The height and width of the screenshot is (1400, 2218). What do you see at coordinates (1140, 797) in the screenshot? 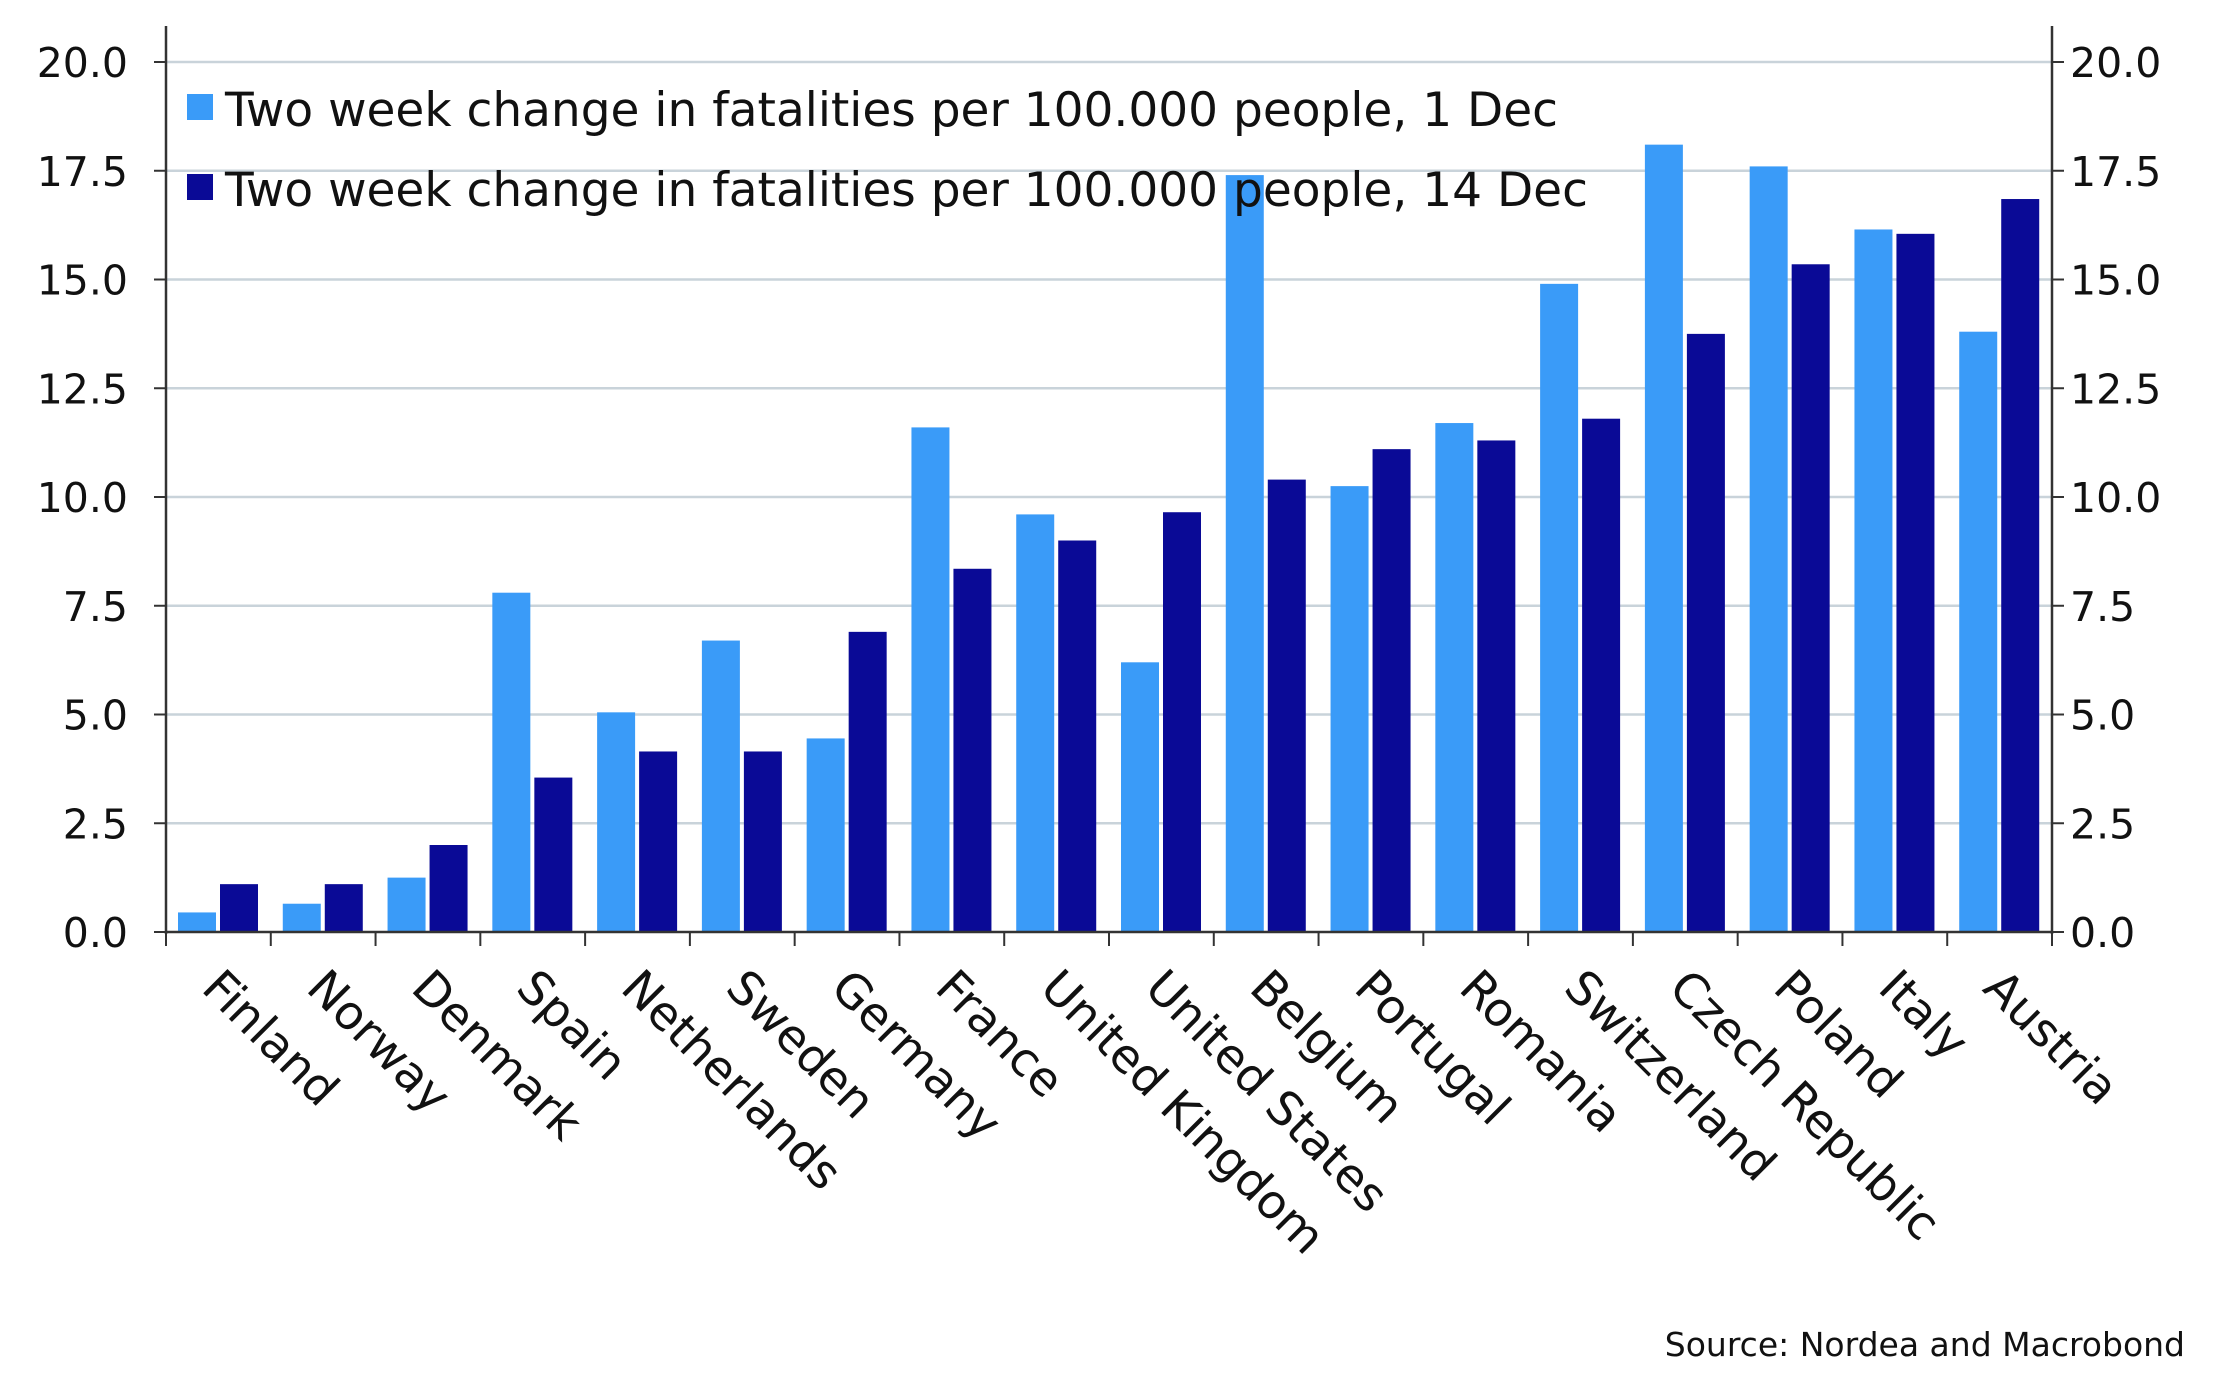
I see `bar-1-dec-united-states` at bounding box center [1140, 797].